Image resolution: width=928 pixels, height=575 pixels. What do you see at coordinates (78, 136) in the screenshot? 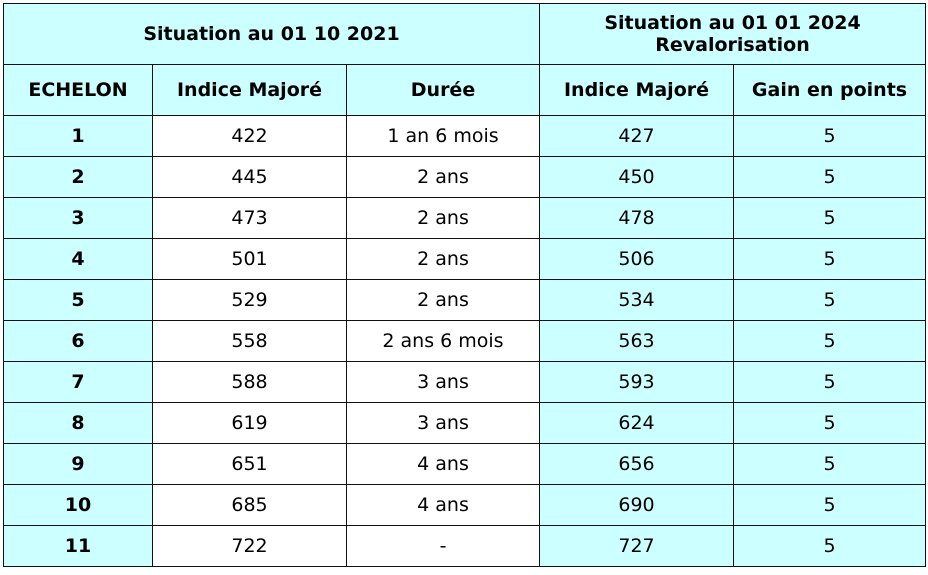
I see `echelon-cell: 1` at bounding box center [78, 136].